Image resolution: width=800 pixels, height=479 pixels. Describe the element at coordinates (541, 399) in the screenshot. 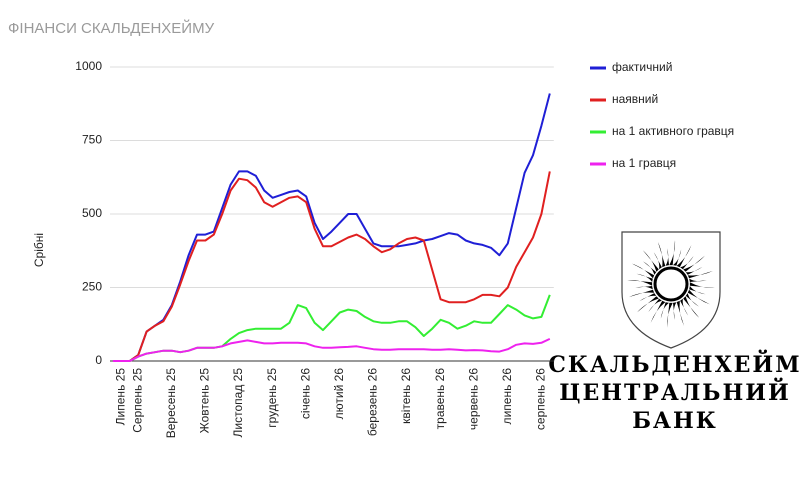

I see `x-tick-label: серпень 26` at that location.